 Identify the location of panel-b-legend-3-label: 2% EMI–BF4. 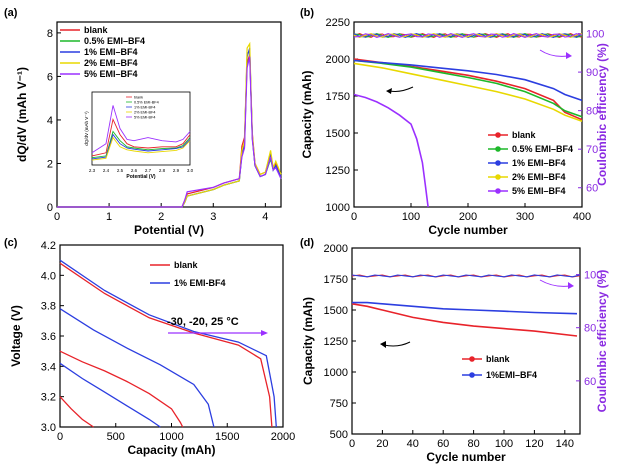
(539, 177).